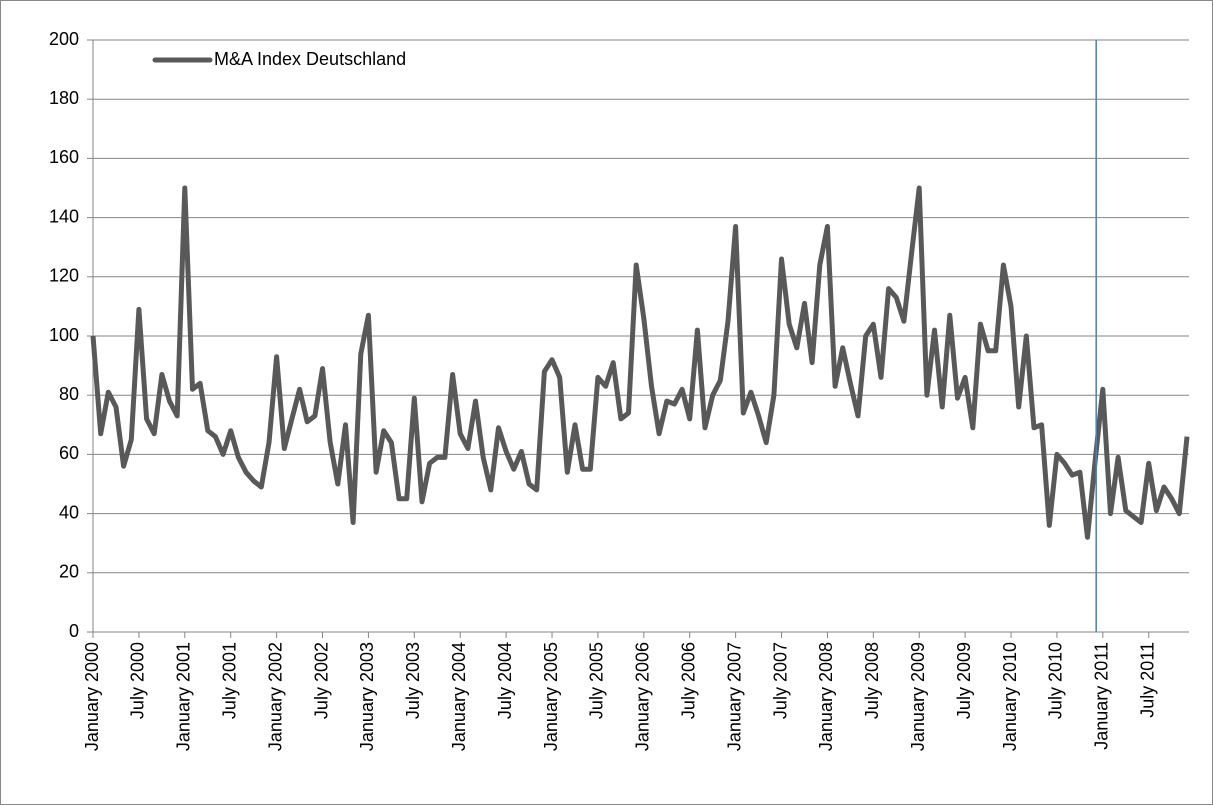 Image resolution: width=1213 pixels, height=805 pixels. Describe the element at coordinates (184, 696) in the screenshot. I see `x-tick-label: January 2001` at that location.